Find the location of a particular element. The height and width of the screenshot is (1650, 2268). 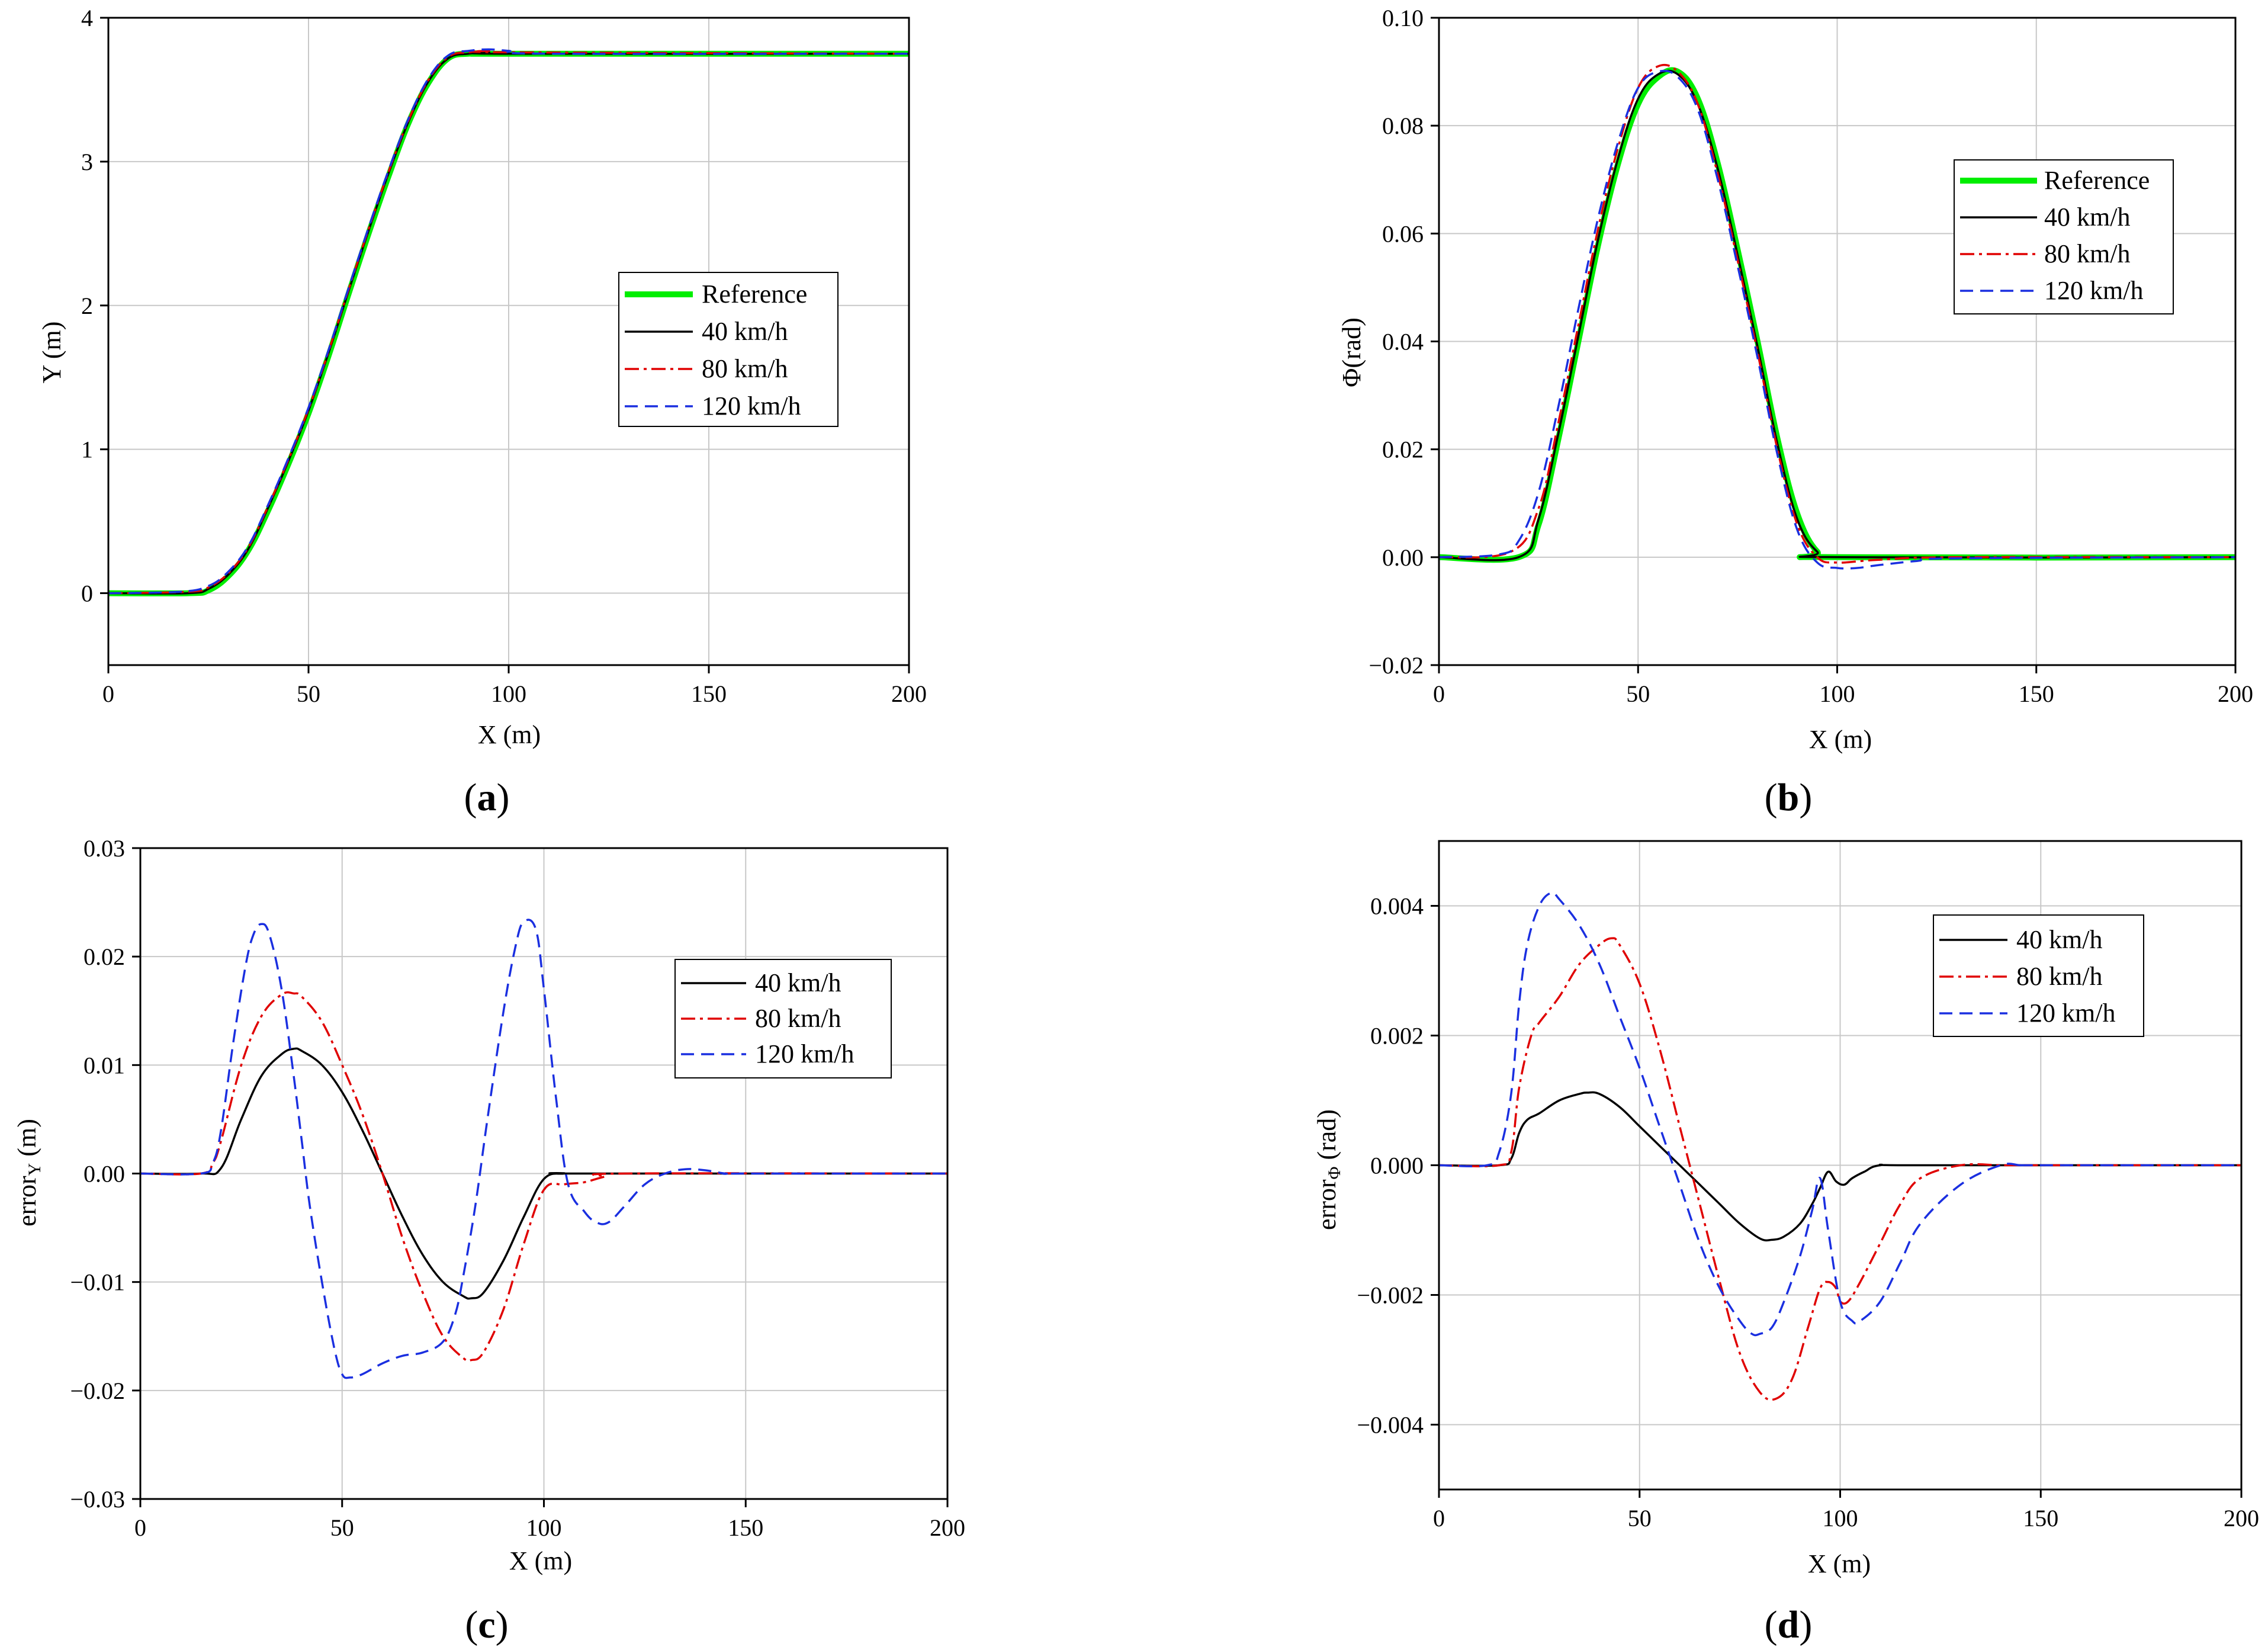

panel-a-legend-label-40: 40 km/h is located at coordinates (745, 331).